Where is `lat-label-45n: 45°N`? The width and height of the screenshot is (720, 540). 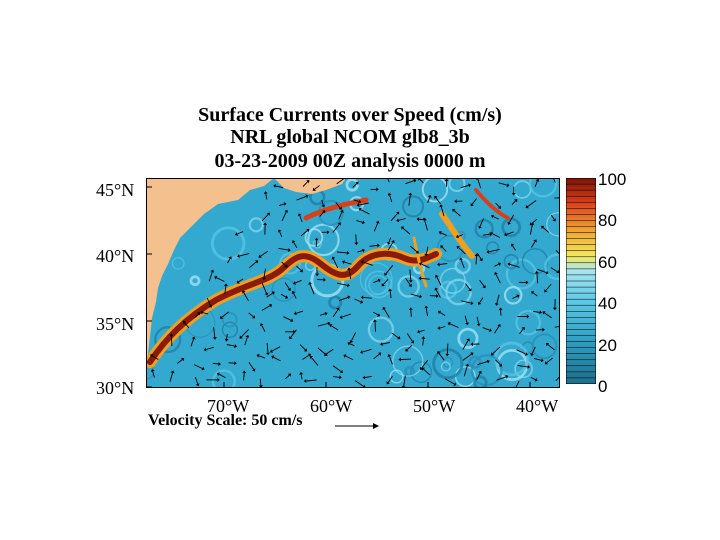 lat-label-45n: 45°N is located at coordinates (115, 190).